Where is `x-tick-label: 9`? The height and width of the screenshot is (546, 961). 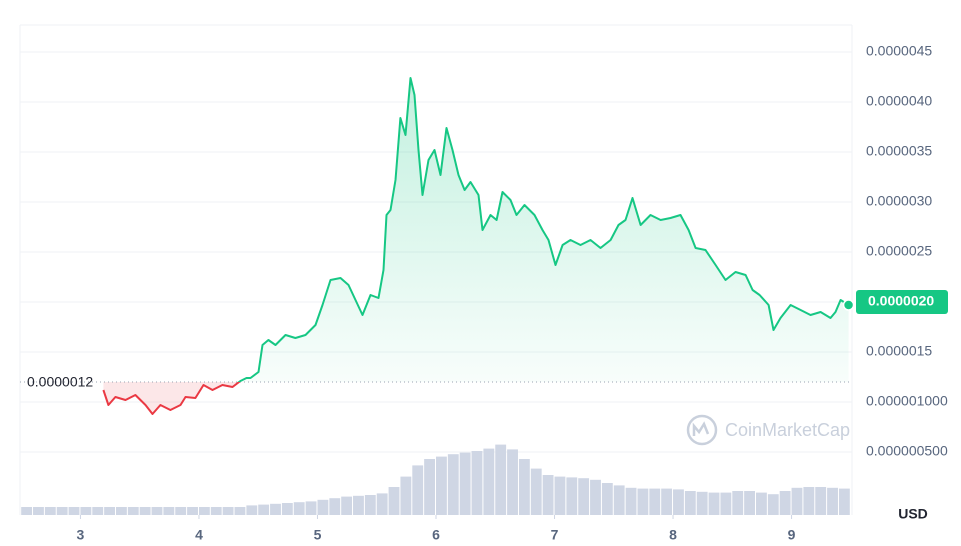 x-tick-label: 9 is located at coordinates (792, 535).